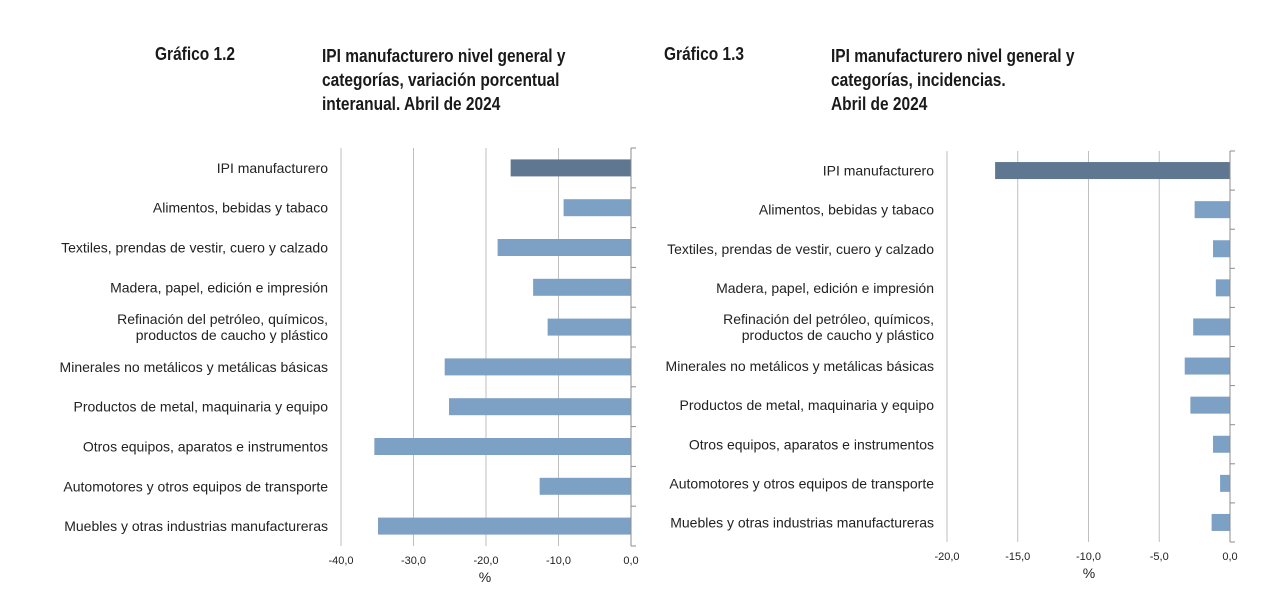  Describe the element at coordinates (879, 104) in the screenshot. I see `chart-title-line-3: Abril de 2024` at that location.